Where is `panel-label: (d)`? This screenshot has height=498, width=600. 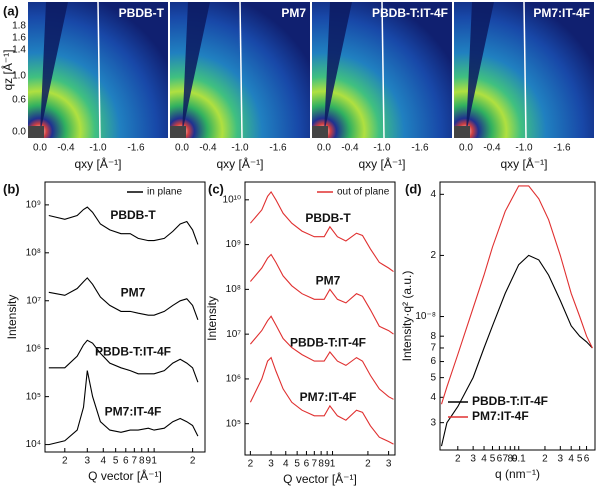 panel-label: (d) is located at coordinates (413, 188).